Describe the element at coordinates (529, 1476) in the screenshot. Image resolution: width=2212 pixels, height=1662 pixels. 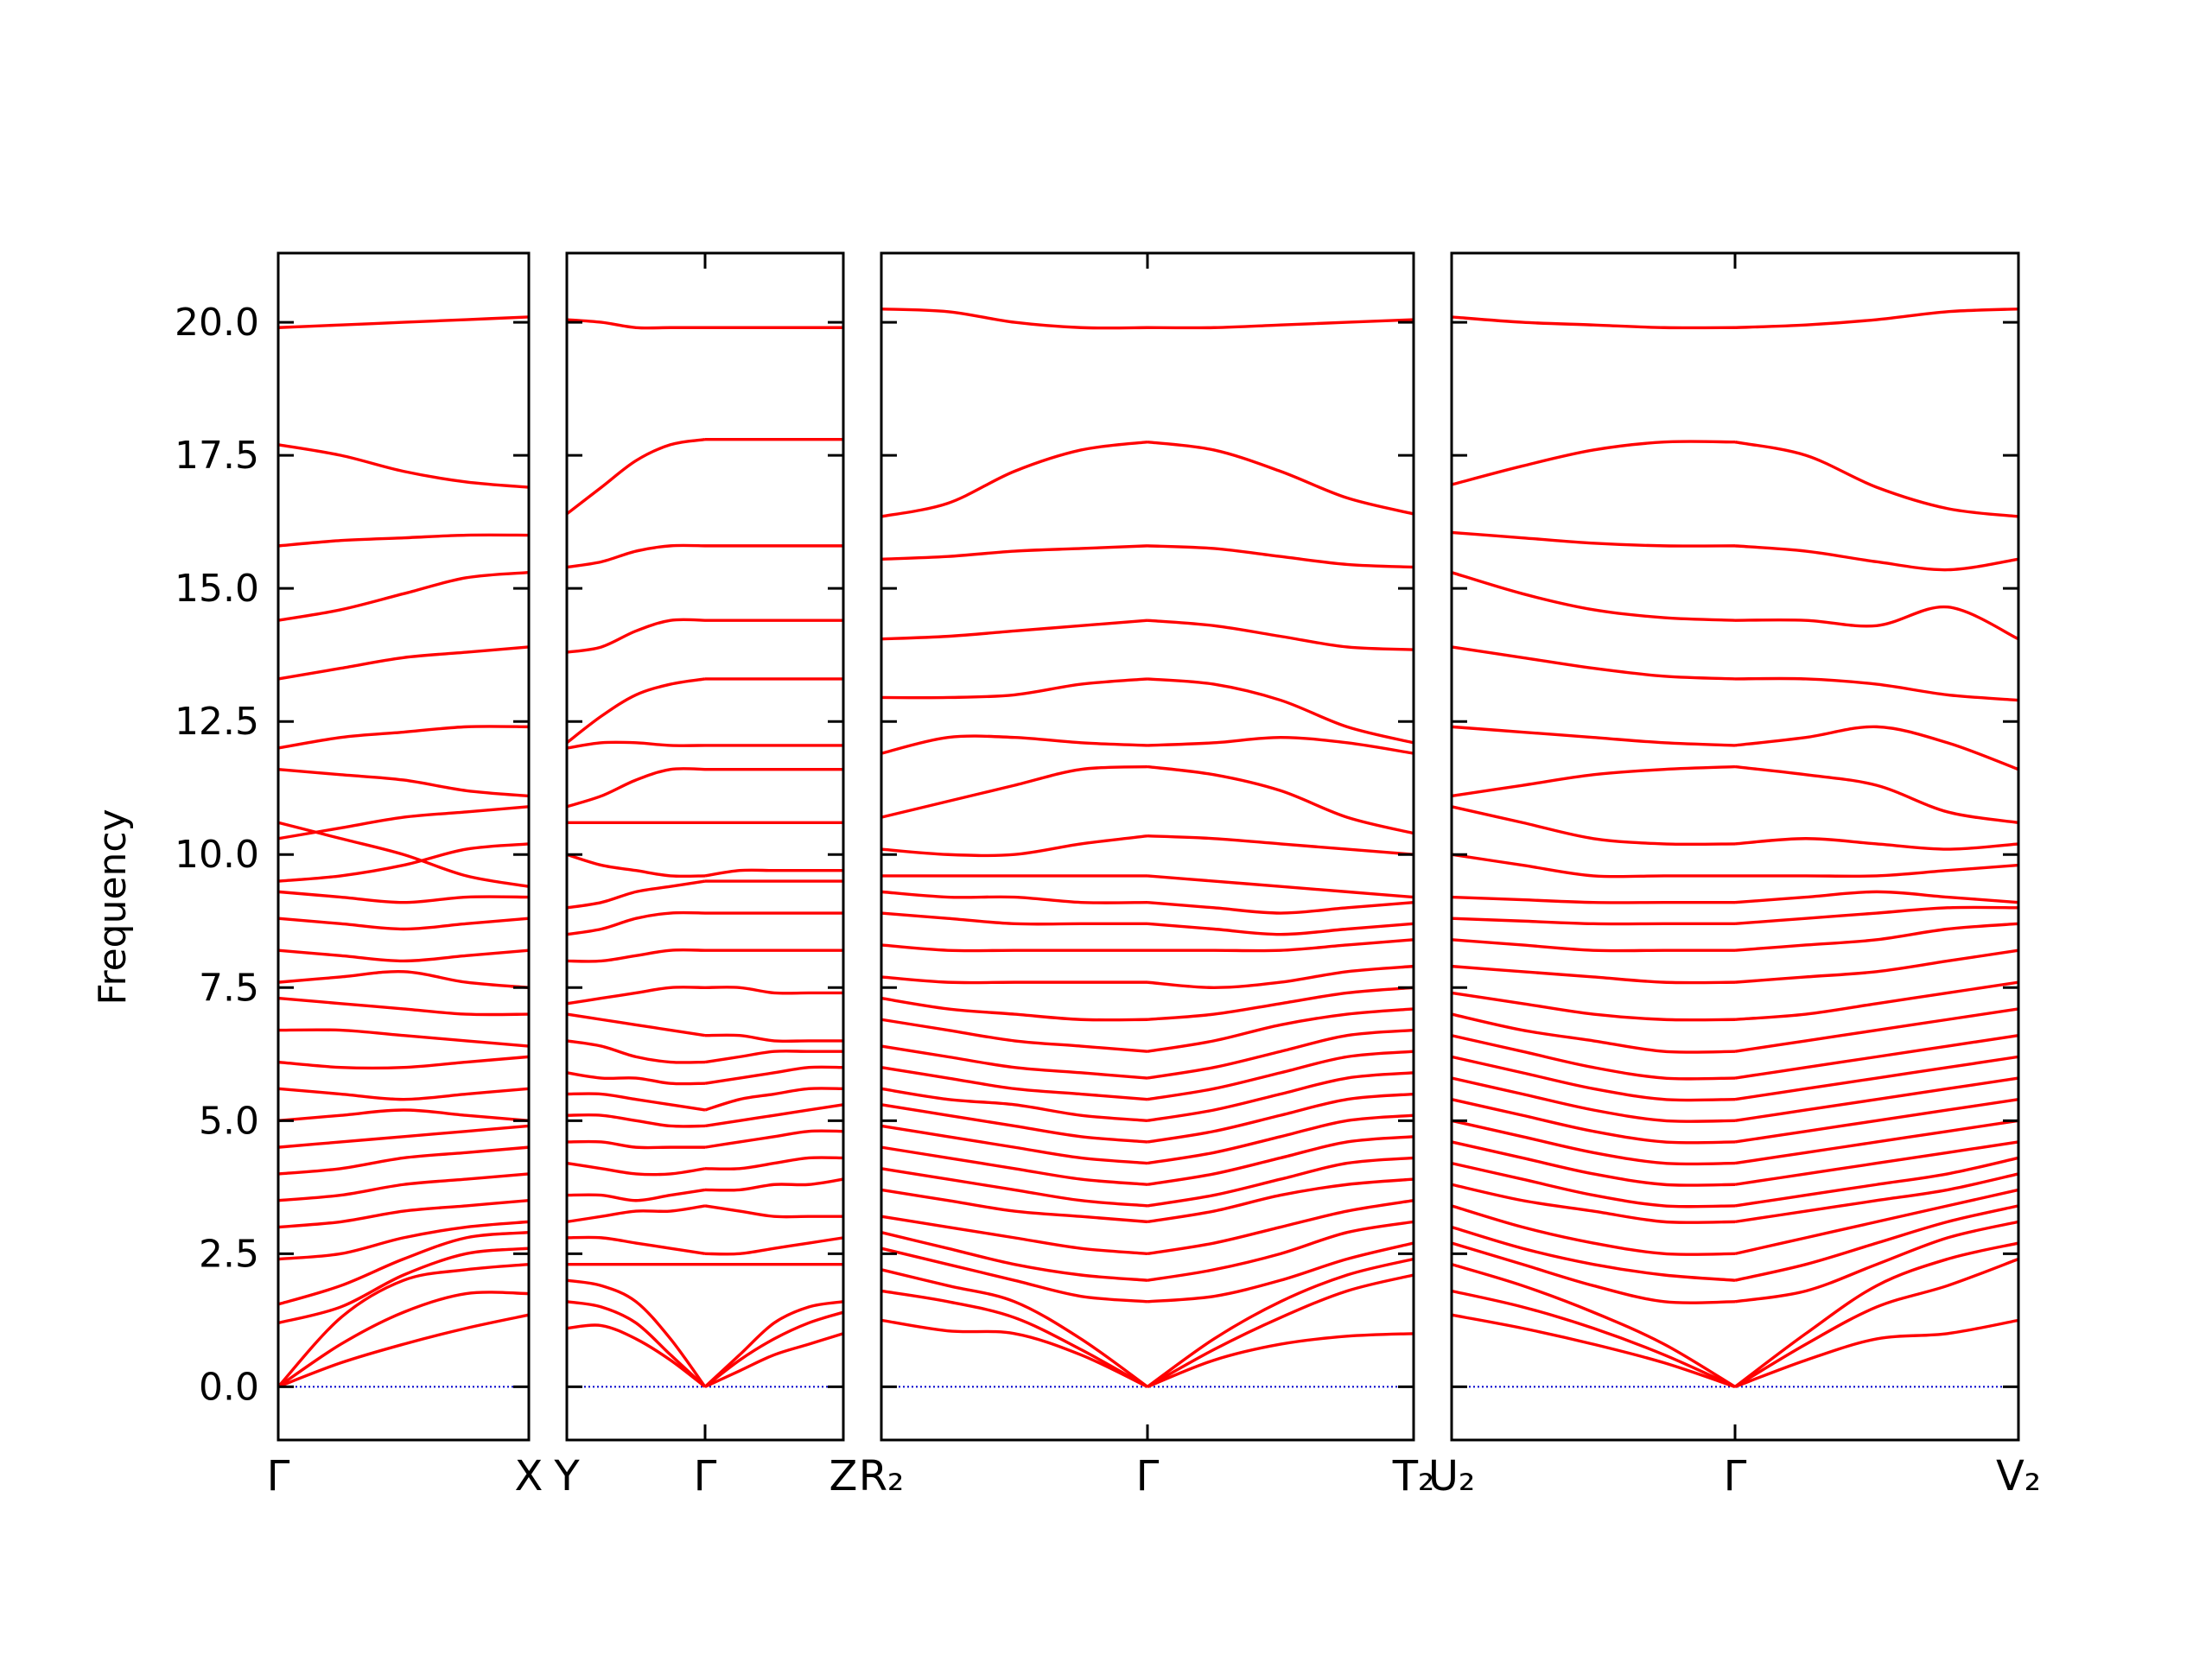
I see `x-tick-label: X` at that location.